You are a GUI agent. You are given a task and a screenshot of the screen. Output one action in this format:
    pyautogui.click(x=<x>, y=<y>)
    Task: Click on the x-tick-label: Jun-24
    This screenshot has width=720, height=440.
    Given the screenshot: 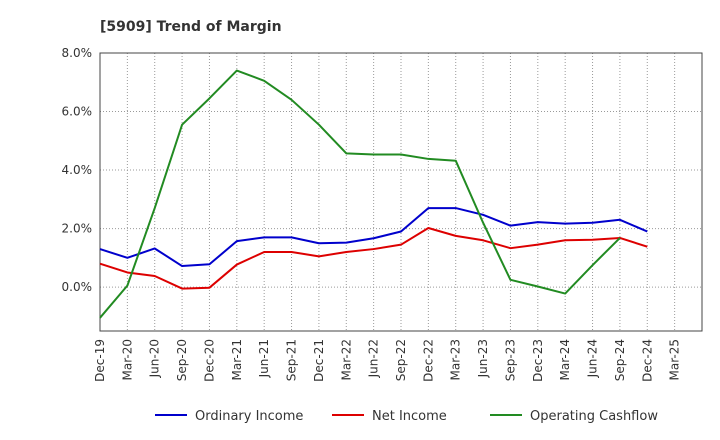 What is the action you would take?
    pyautogui.click(x=593, y=358)
    